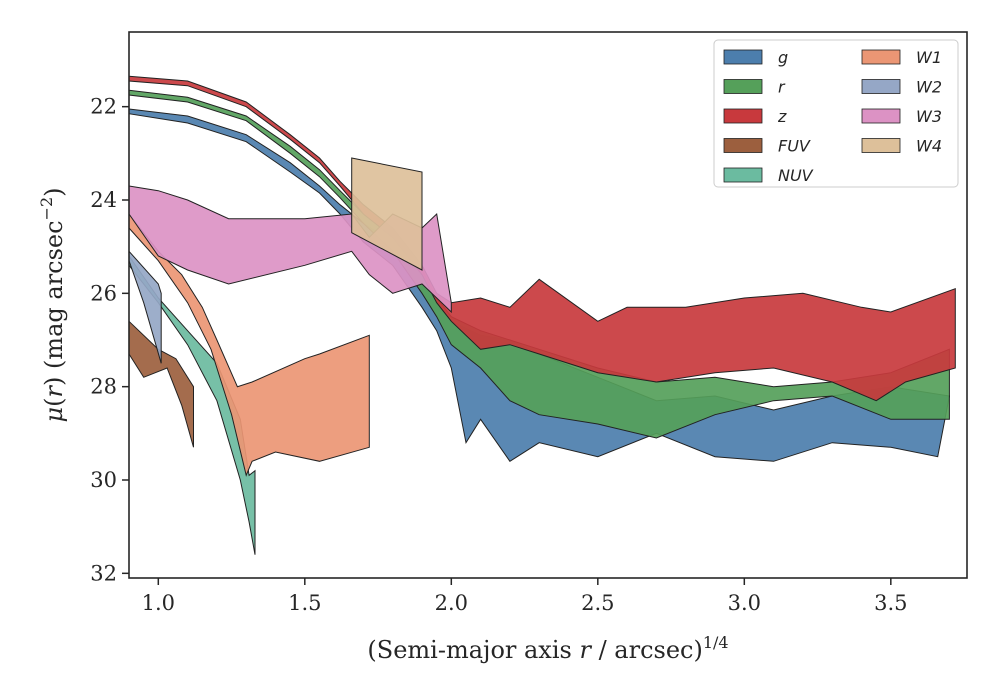  I want to click on legend-label-r: r, so click(782, 87).